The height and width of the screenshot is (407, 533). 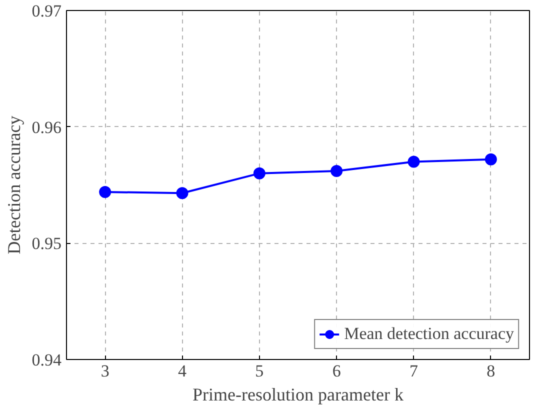 What do you see at coordinates (336, 371) in the screenshot?
I see `x-tick-label: 6` at bounding box center [336, 371].